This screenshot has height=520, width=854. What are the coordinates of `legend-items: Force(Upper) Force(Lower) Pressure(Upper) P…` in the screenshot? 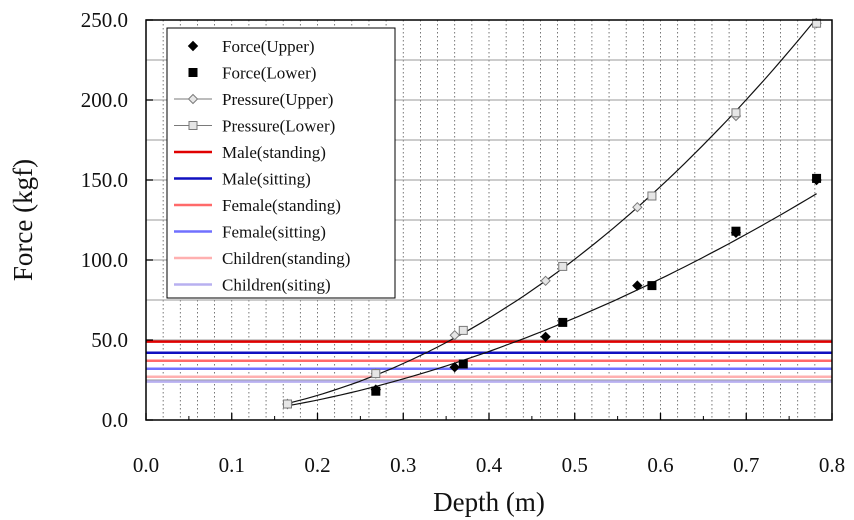 It's located at (262, 166).